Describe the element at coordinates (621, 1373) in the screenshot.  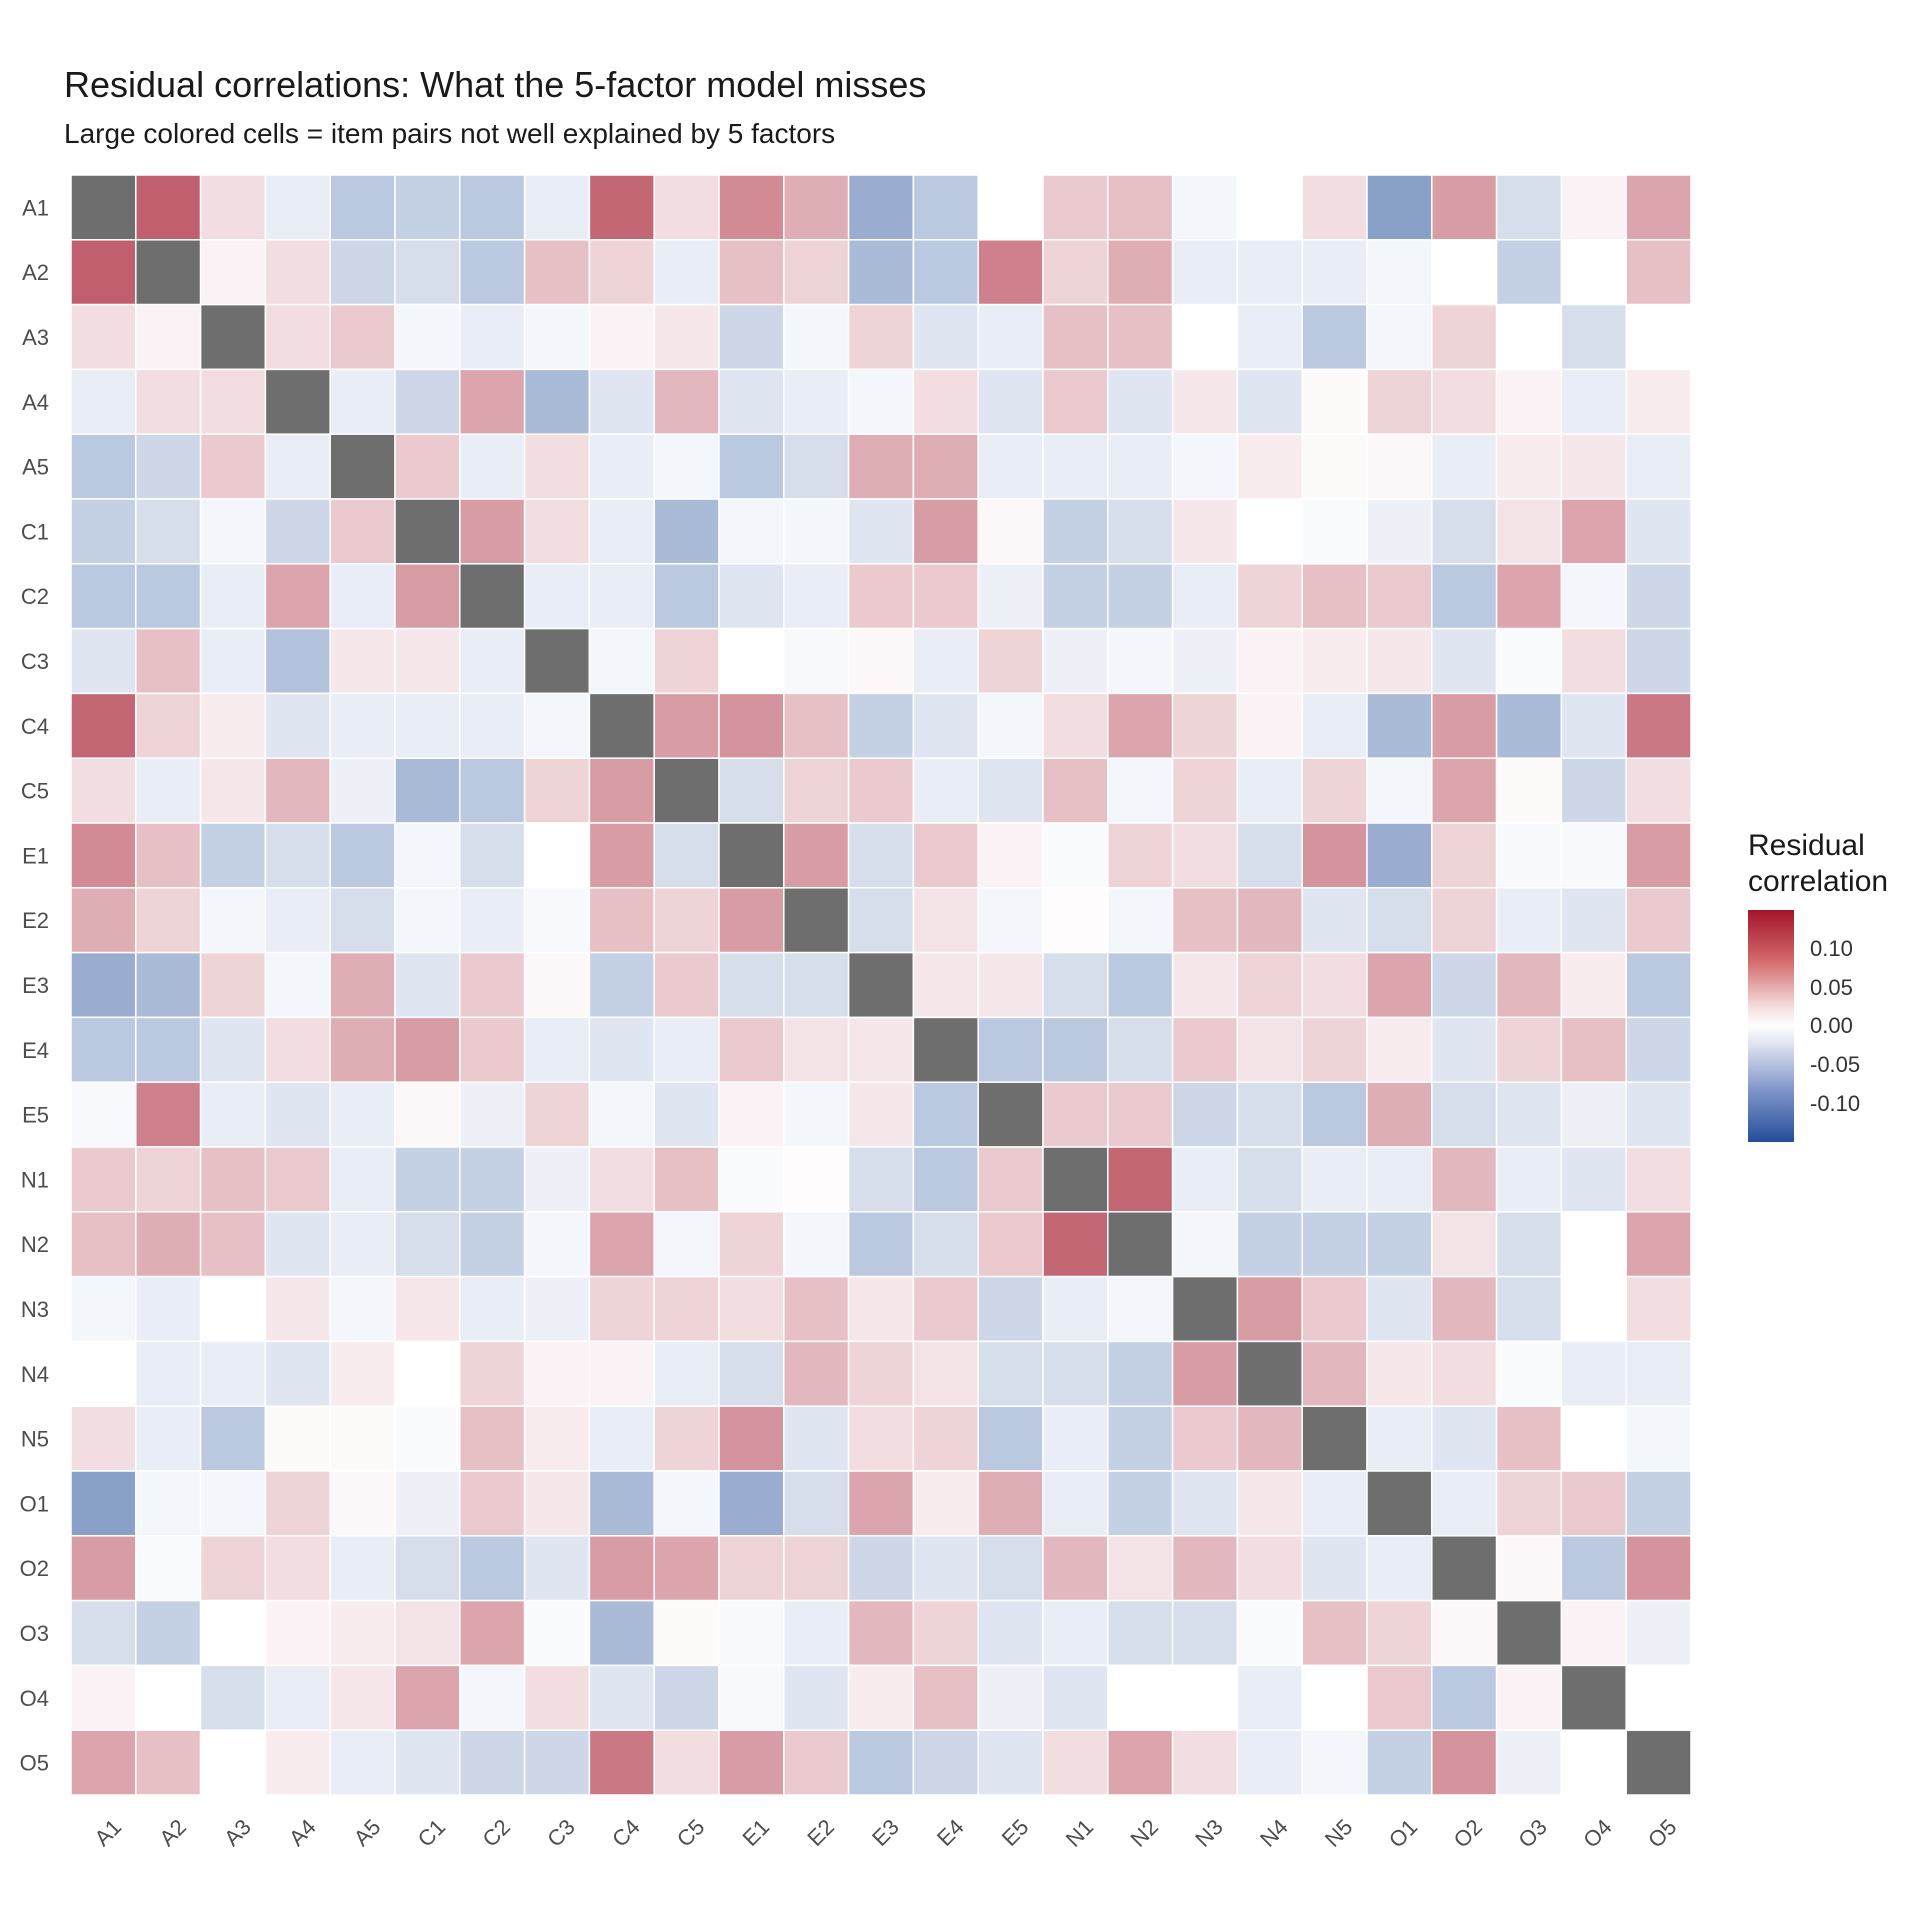
I see `heatmap-cell-N4-C4` at that location.